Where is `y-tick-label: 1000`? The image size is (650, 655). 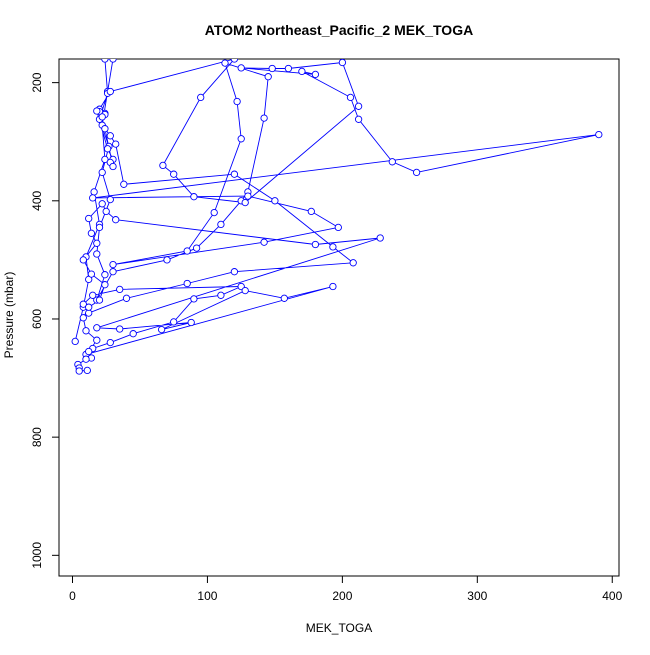
y-tick-label: 1000 is located at coordinates (37, 555).